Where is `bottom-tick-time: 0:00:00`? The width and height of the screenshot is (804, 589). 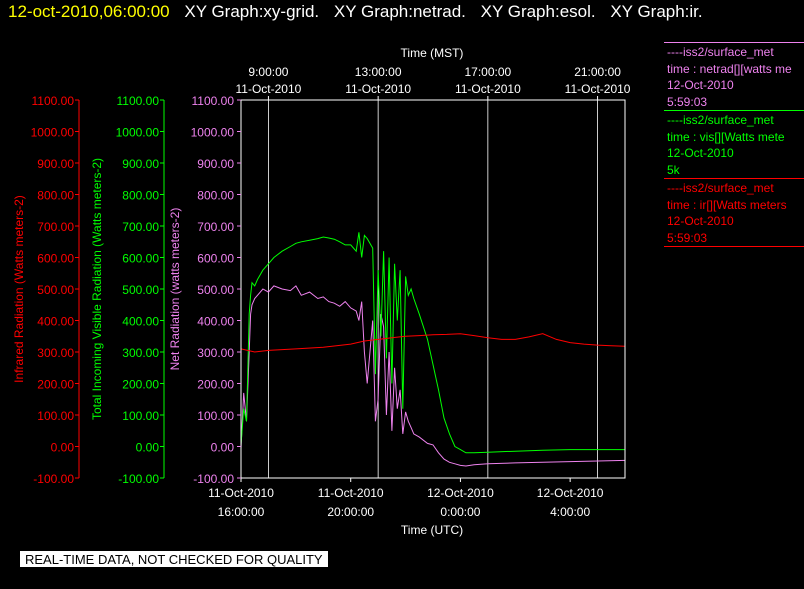 bottom-tick-time: 0:00:00 is located at coordinates (460, 512).